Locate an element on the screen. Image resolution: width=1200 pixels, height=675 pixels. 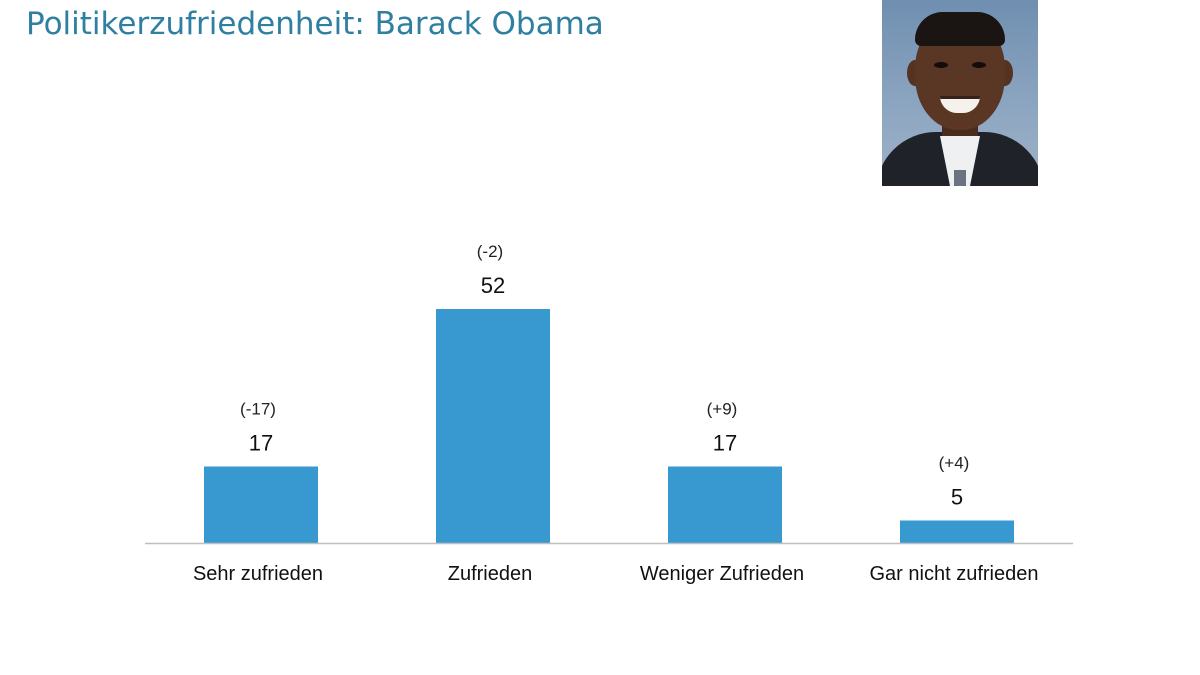
value-label-4: 5 is located at coordinates (957, 497).